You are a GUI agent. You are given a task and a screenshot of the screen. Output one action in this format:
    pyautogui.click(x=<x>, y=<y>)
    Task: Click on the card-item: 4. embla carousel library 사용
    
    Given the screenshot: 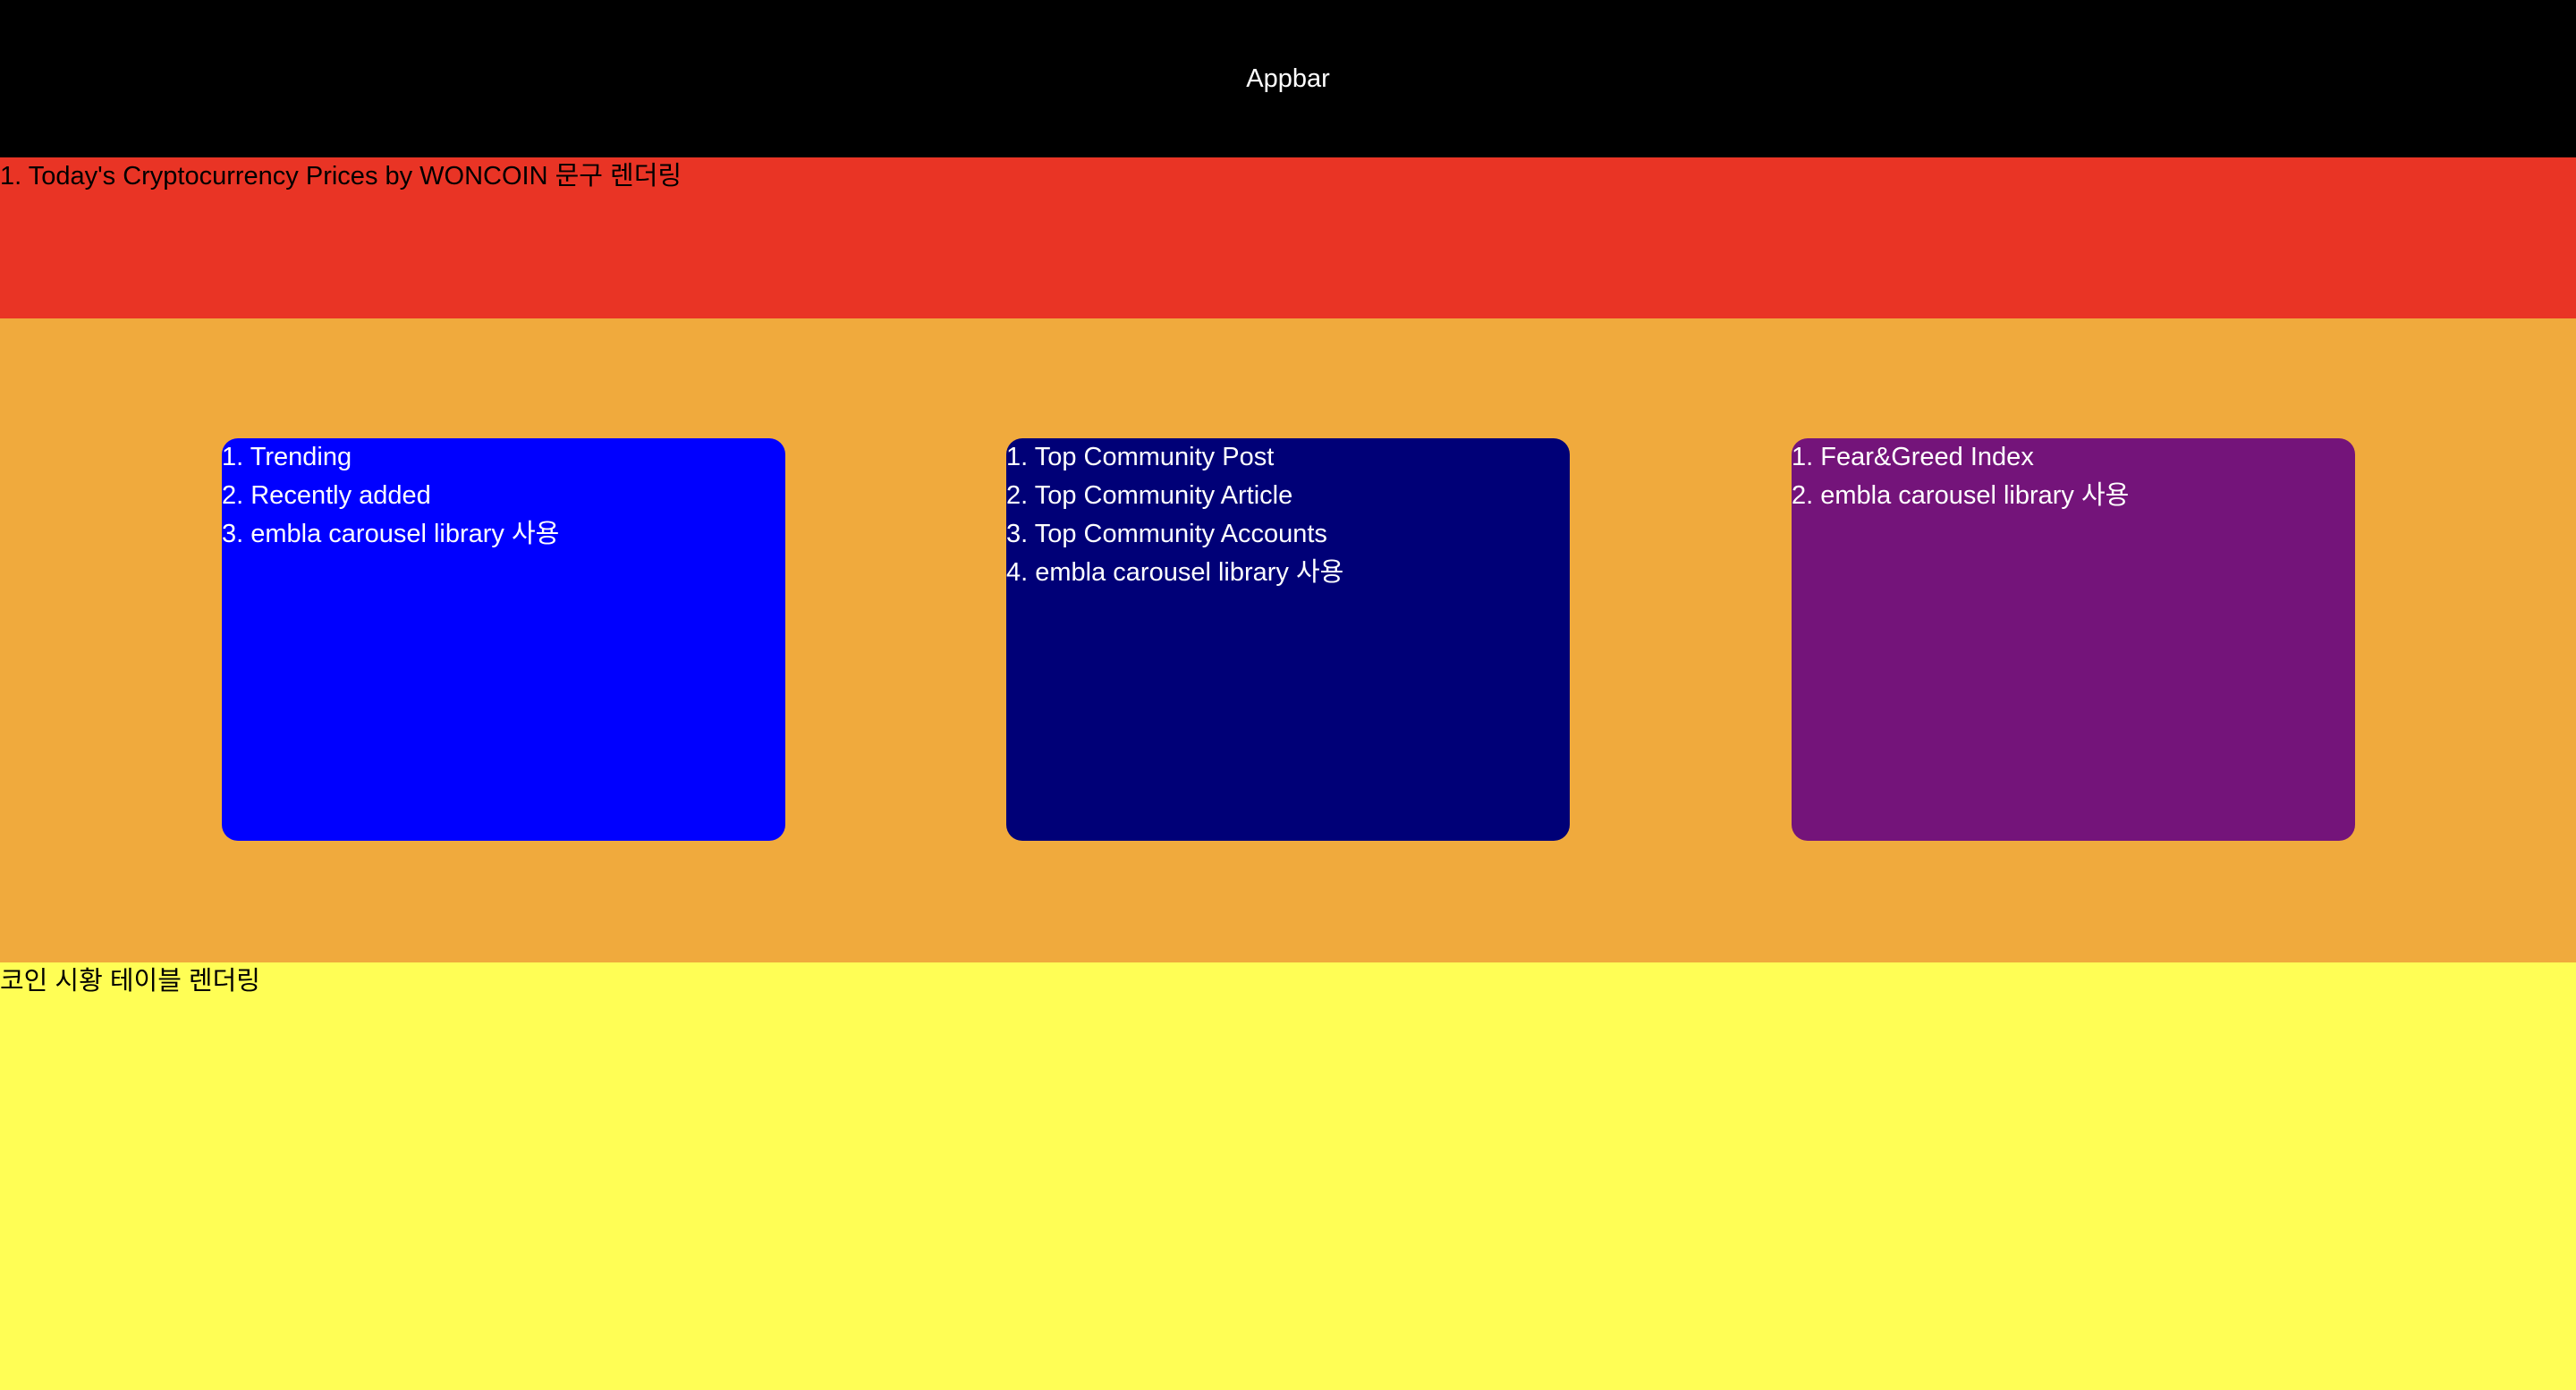 What is the action you would take?
    pyautogui.click(x=1175, y=572)
    